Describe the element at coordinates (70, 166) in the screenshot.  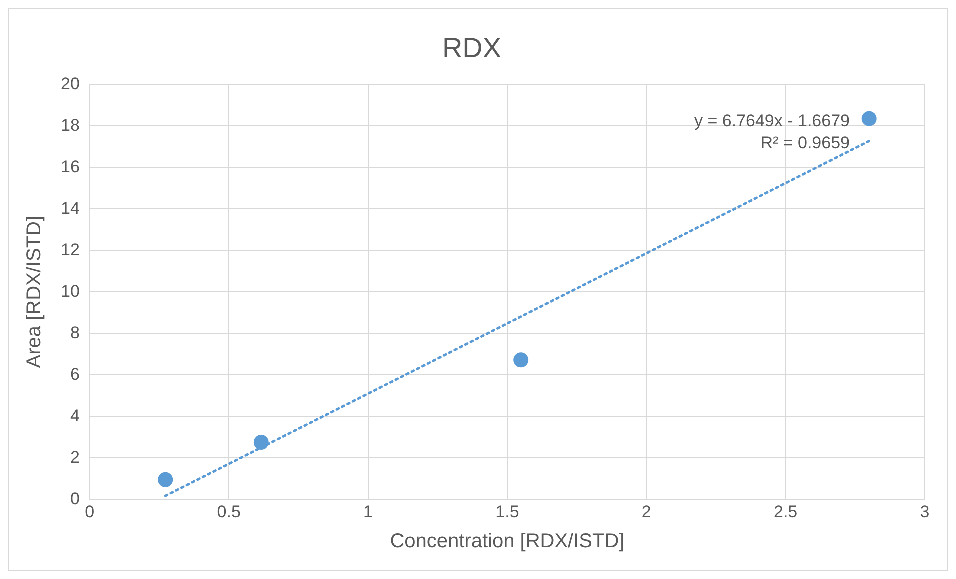
I see `y-tick-label: 16` at that location.